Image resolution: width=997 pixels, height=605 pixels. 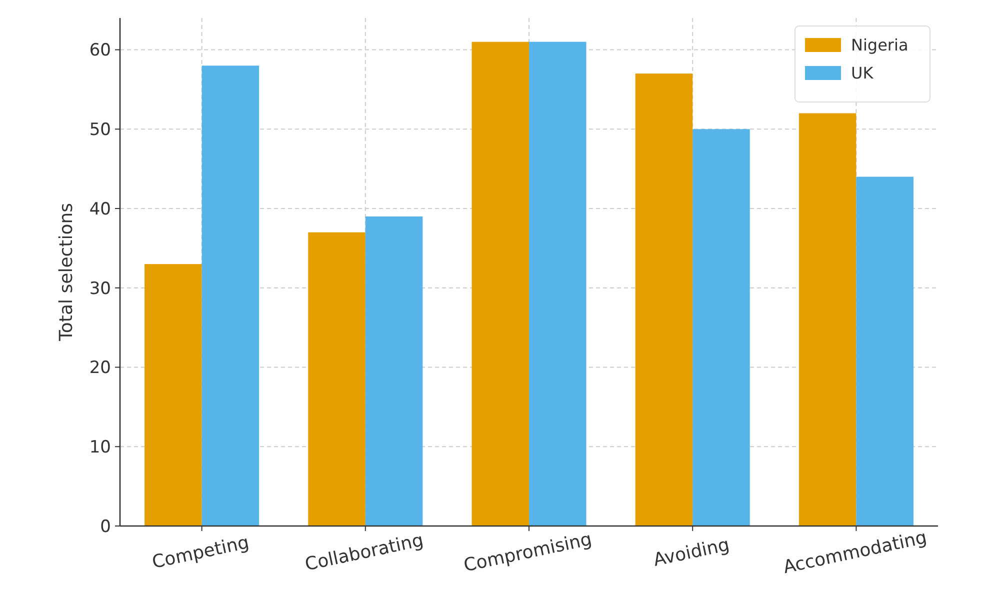 I want to click on y-tick-label: 60, so click(x=100, y=50).